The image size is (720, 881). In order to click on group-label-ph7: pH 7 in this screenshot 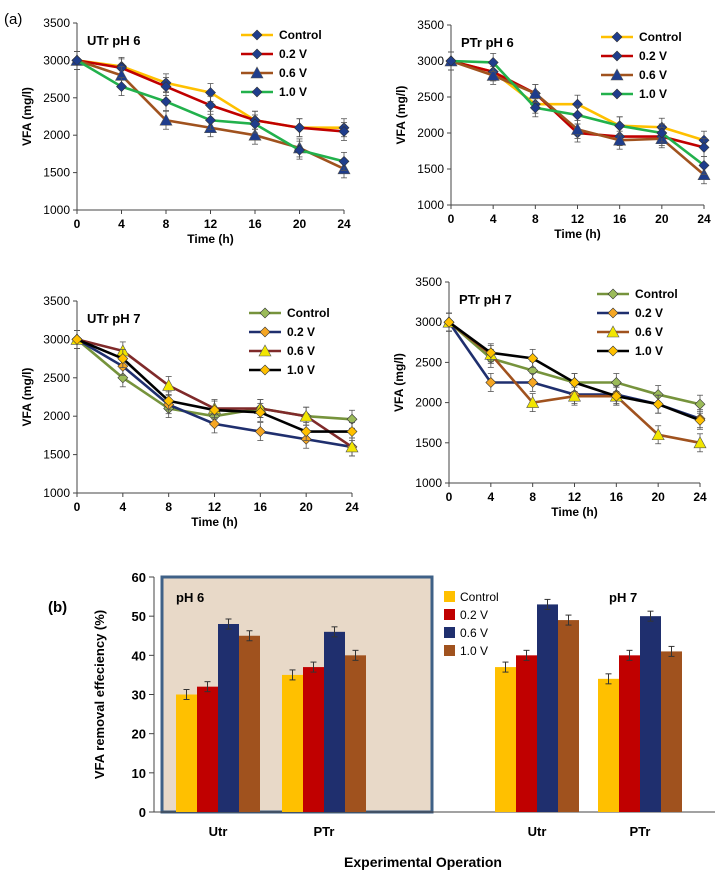, I will do `click(623, 597)`.